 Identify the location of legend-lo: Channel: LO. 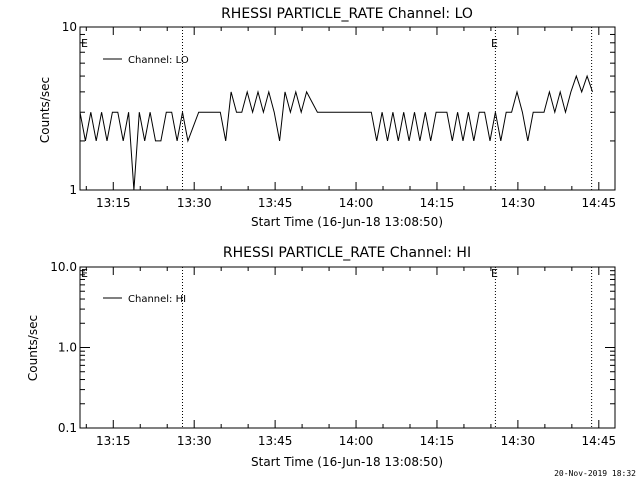
(146, 60).